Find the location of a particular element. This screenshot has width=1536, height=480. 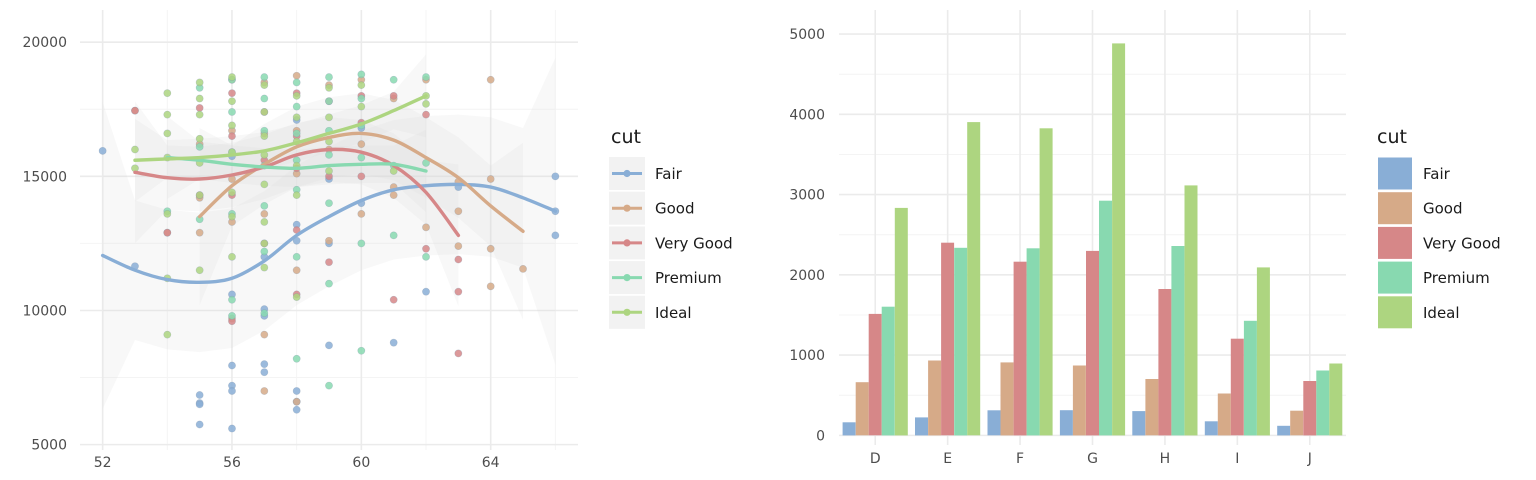

x-tick-label: D is located at coordinates (875, 459).